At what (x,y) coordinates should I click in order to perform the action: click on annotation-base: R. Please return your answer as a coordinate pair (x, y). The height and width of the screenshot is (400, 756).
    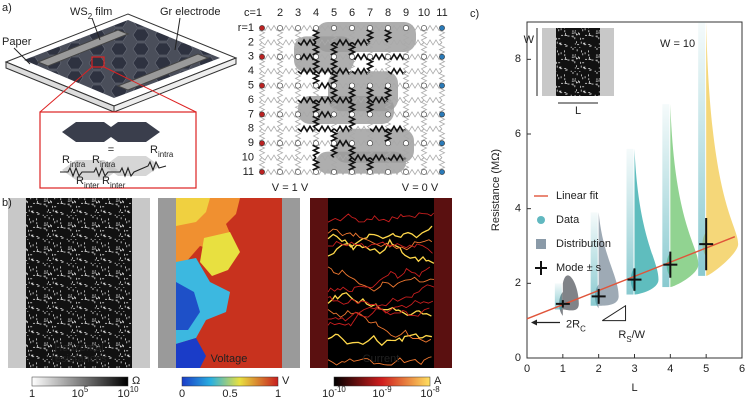
    Looking at the image, I should click on (622, 335).